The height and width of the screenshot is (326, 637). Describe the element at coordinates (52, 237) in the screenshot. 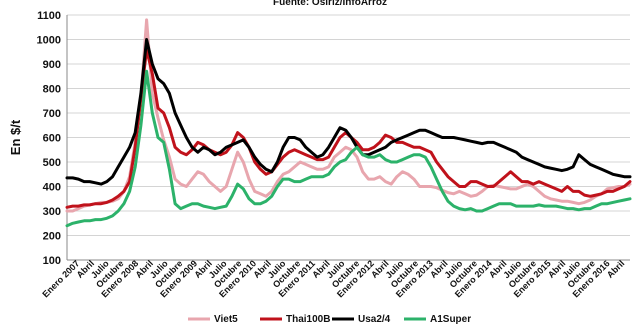

I see `y-tick-label: 200` at that location.